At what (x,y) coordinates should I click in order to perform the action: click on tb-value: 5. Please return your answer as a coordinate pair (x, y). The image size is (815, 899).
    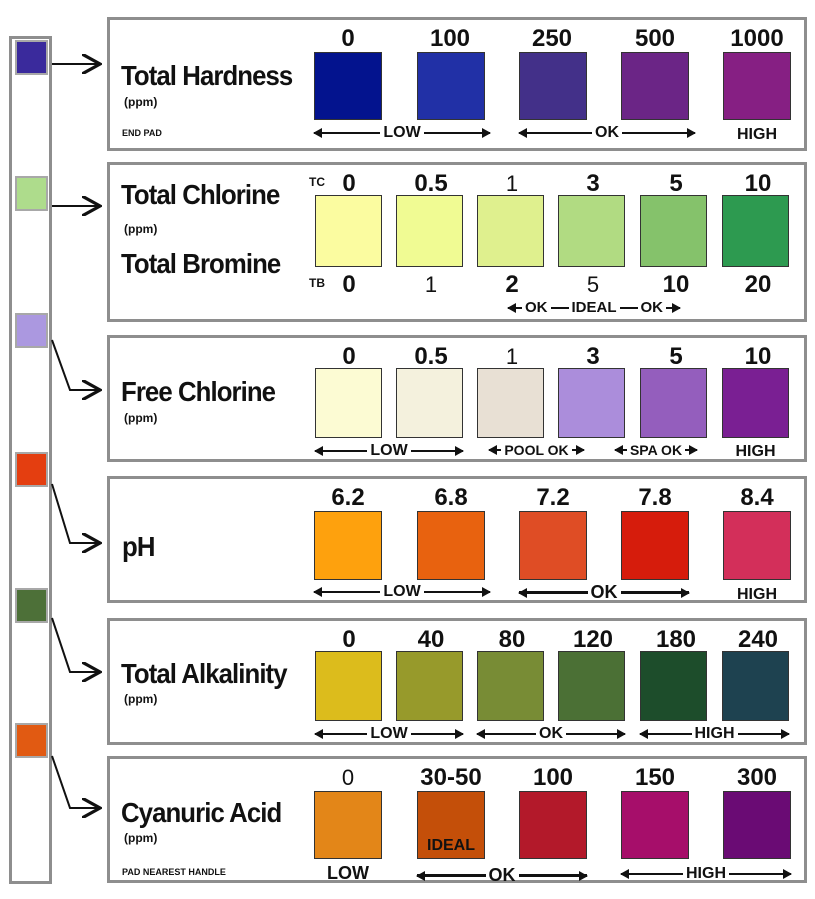
    Looking at the image, I should click on (593, 284).